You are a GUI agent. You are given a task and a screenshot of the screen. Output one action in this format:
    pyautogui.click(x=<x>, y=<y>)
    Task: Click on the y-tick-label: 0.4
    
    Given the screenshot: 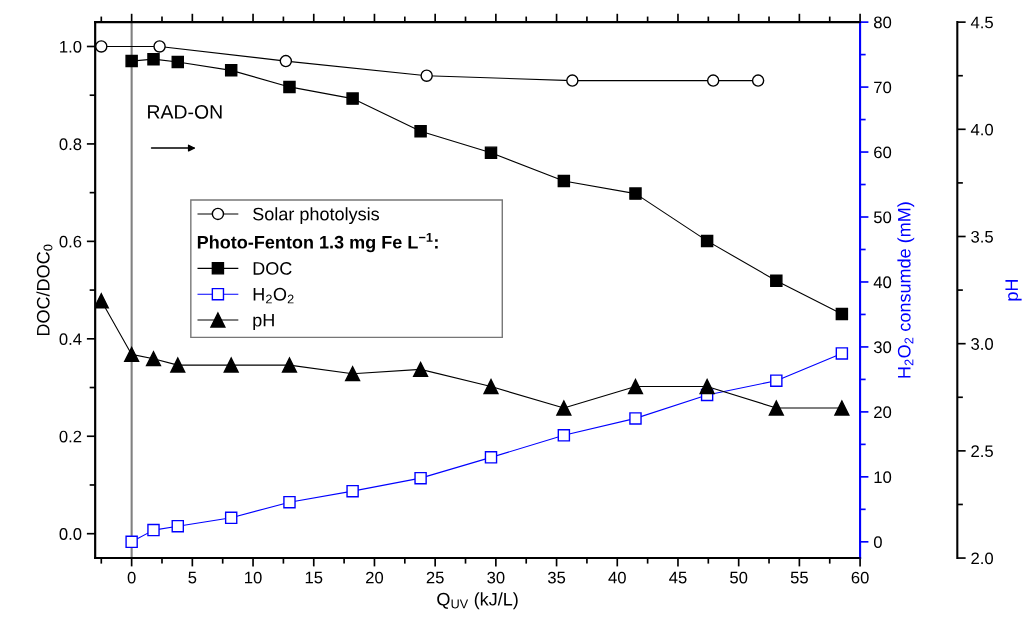 What is the action you would take?
    pyautogui.click(x=70, y=339)
    